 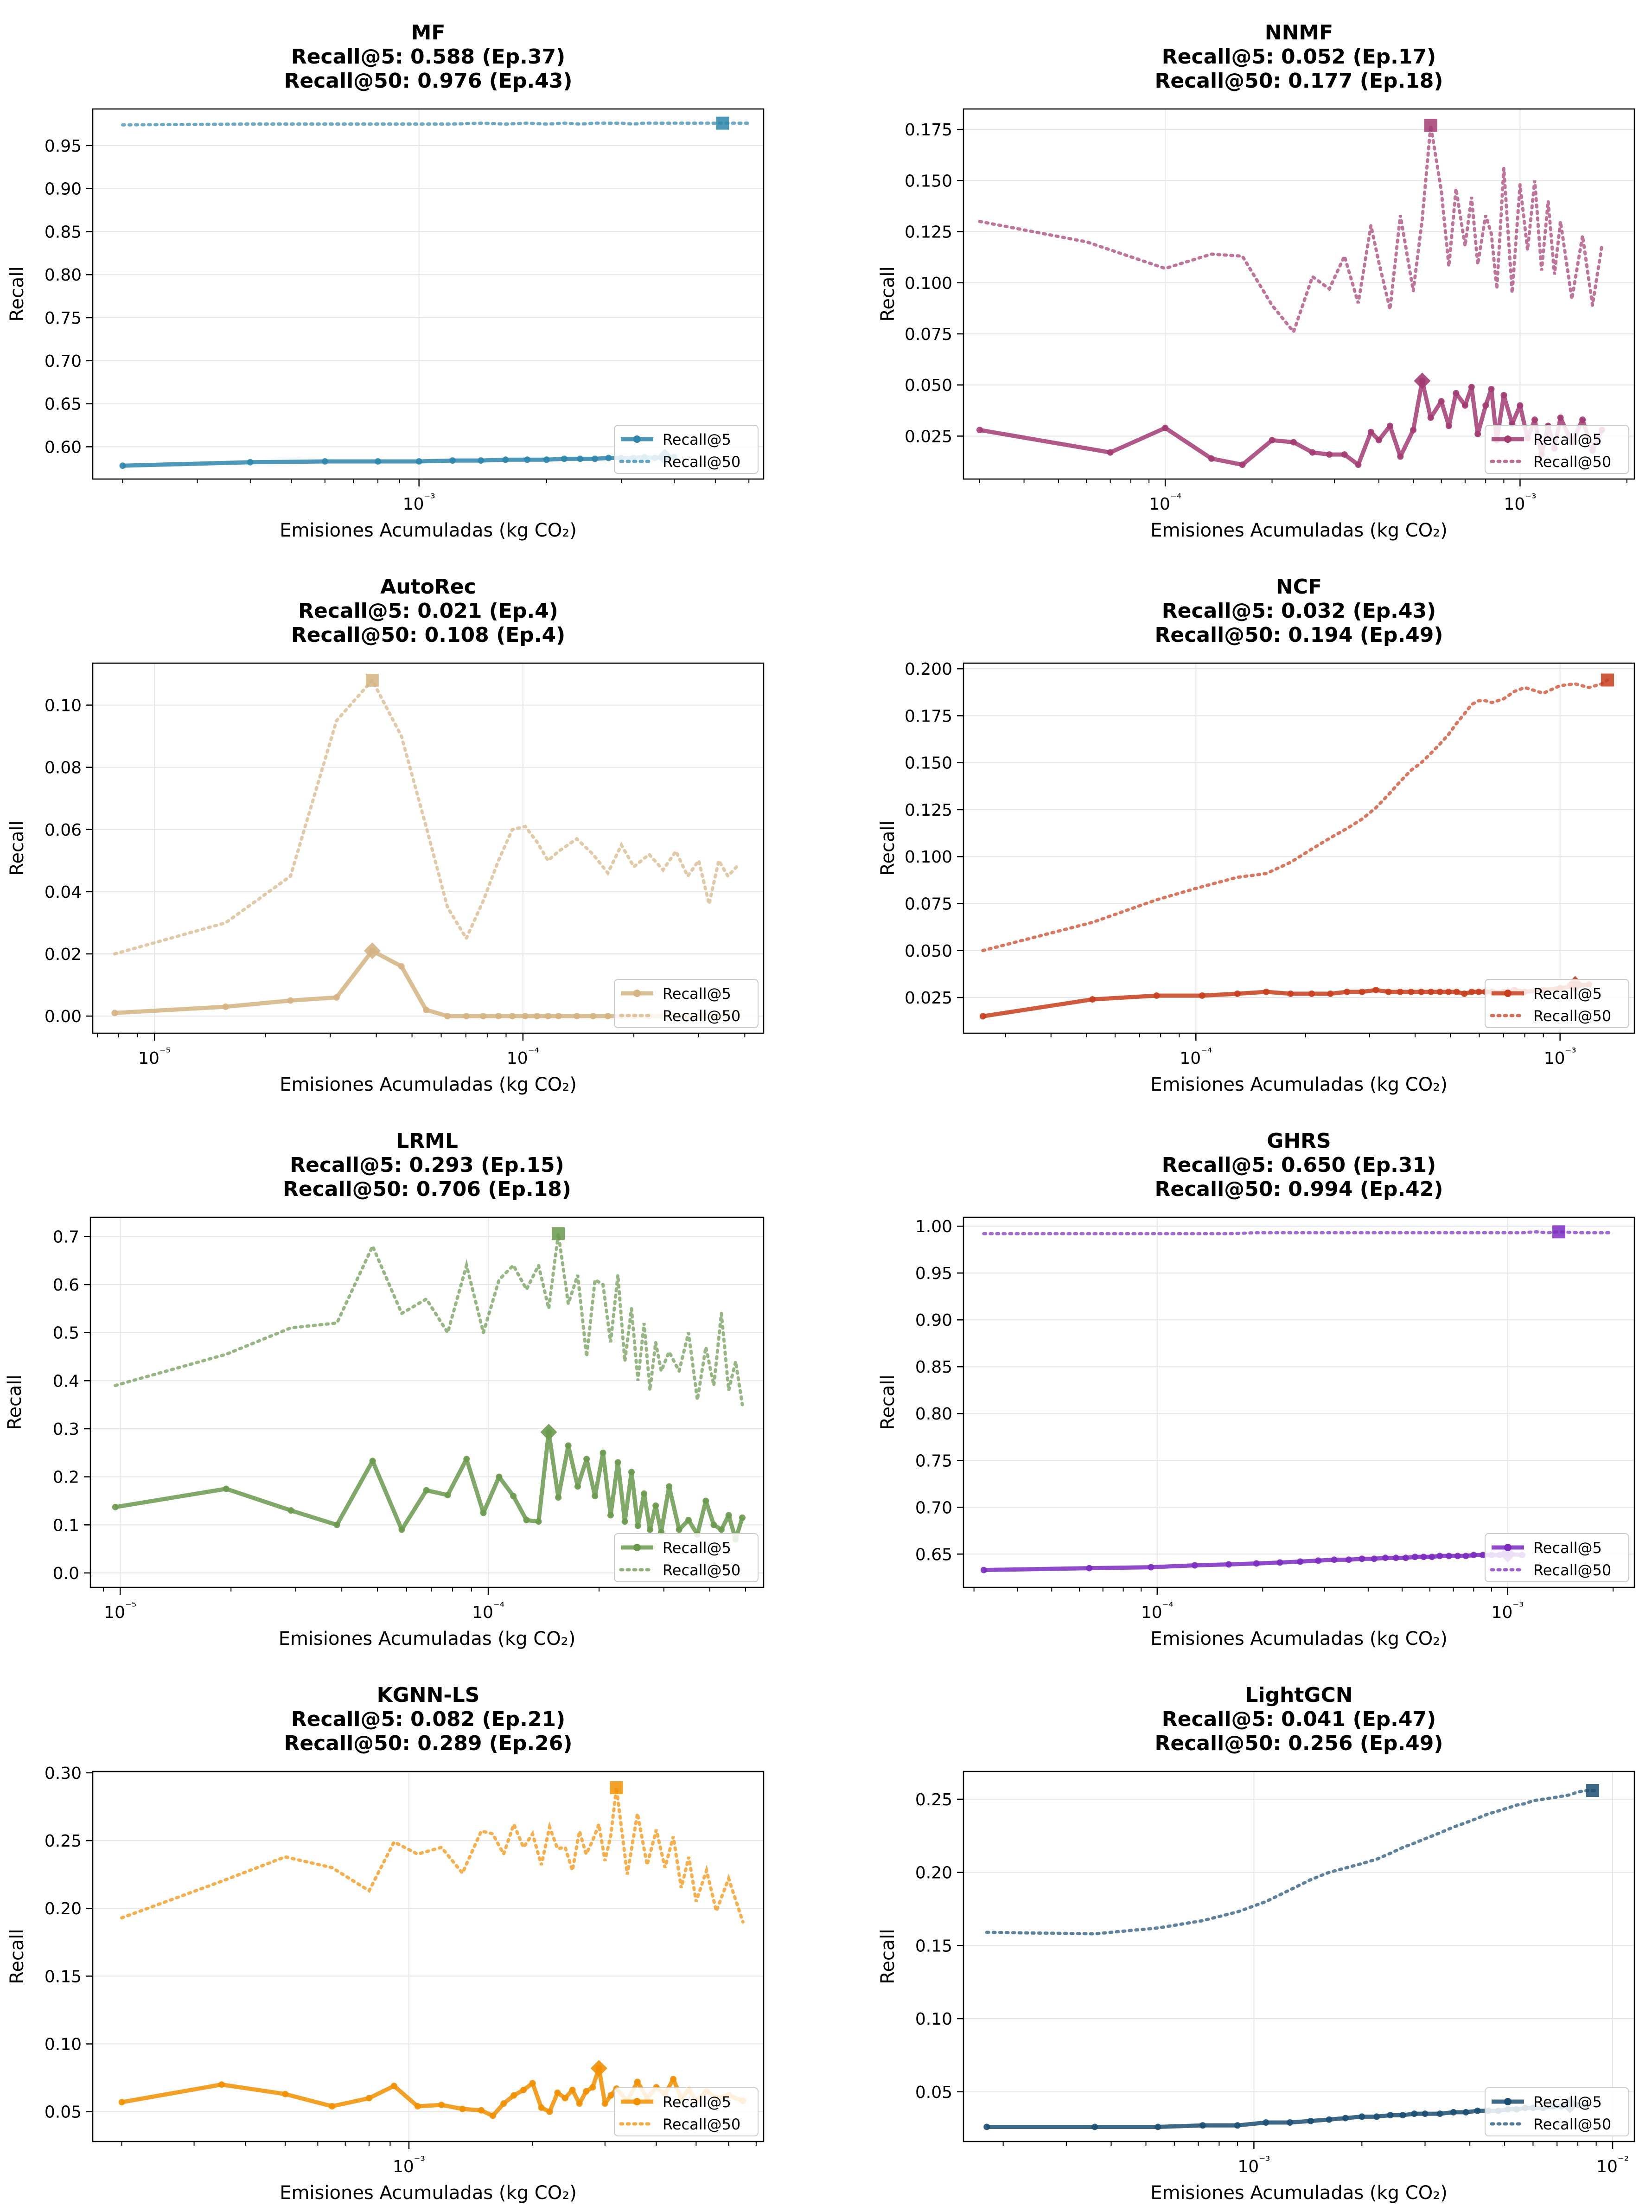 I want to click on chart-title-line: NCF, so click(x=1299, y=587).